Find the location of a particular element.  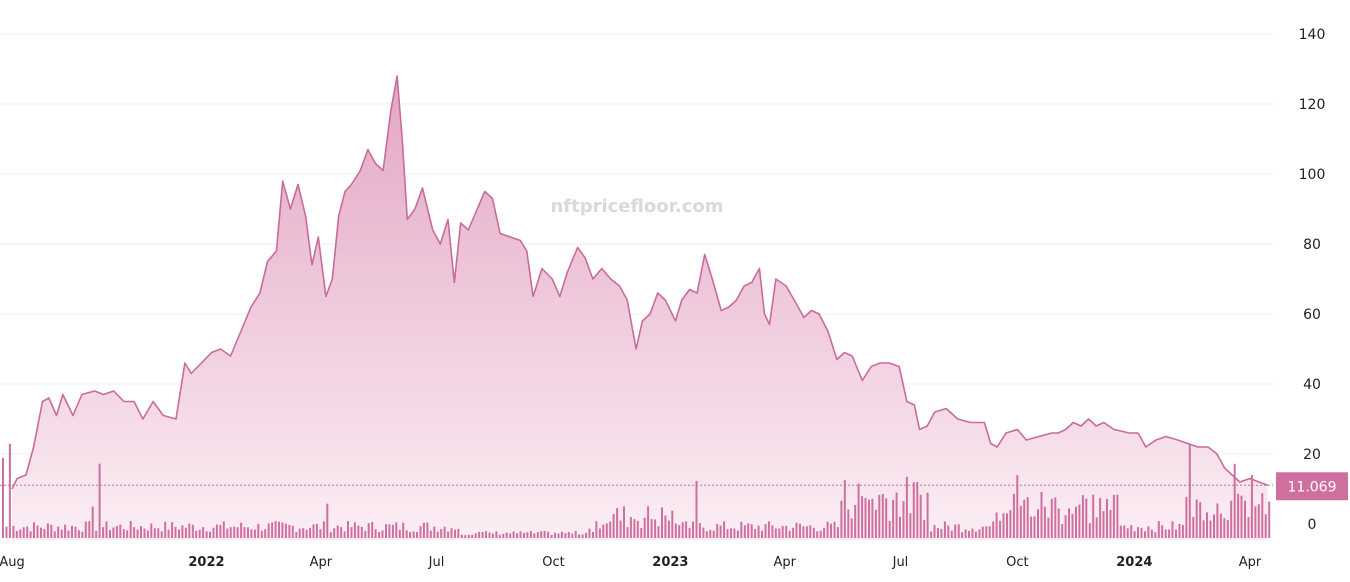

x-tick-label: Oct is located at coordinates (553, 562).